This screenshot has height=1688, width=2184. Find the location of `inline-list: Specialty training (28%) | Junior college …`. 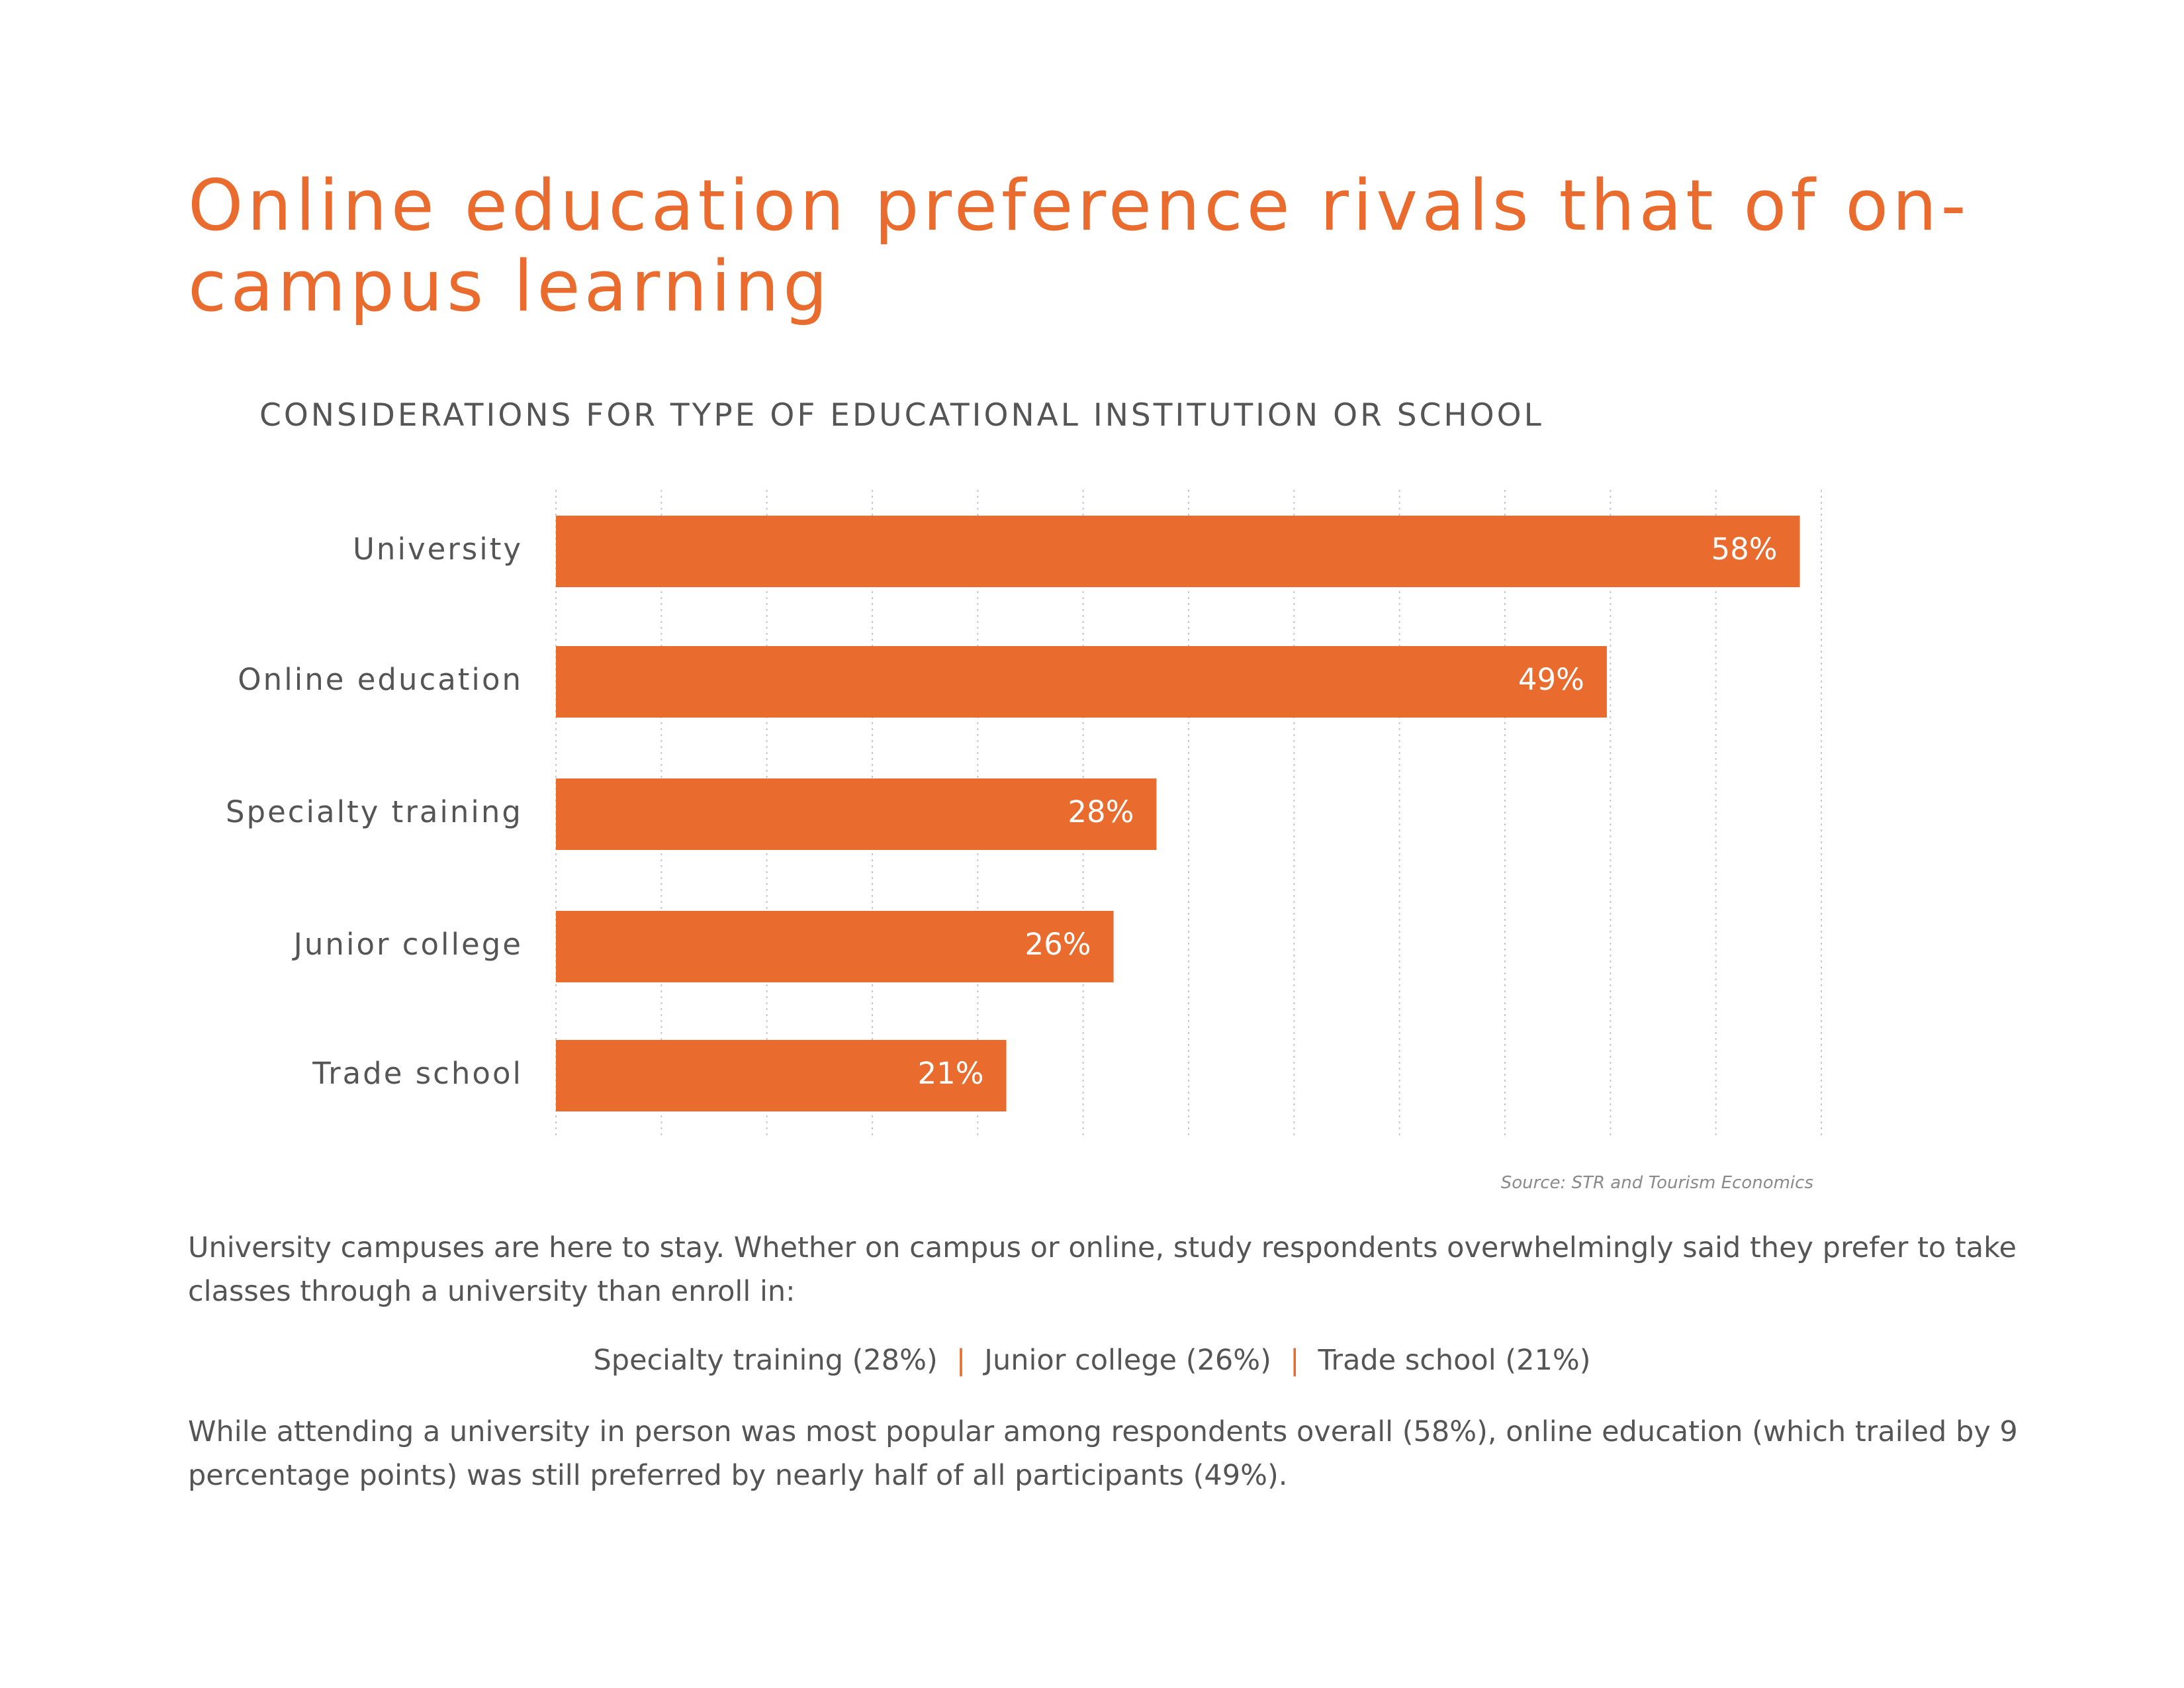

inline-list: Specialty training (28%) | Junior college … is located at coordinates (1092, 1360).